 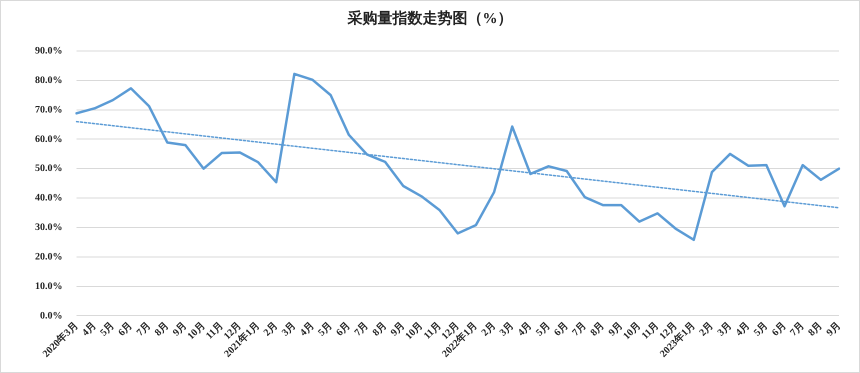 I want to click on x-tick-label: 9月, so click(x=833, y=329).